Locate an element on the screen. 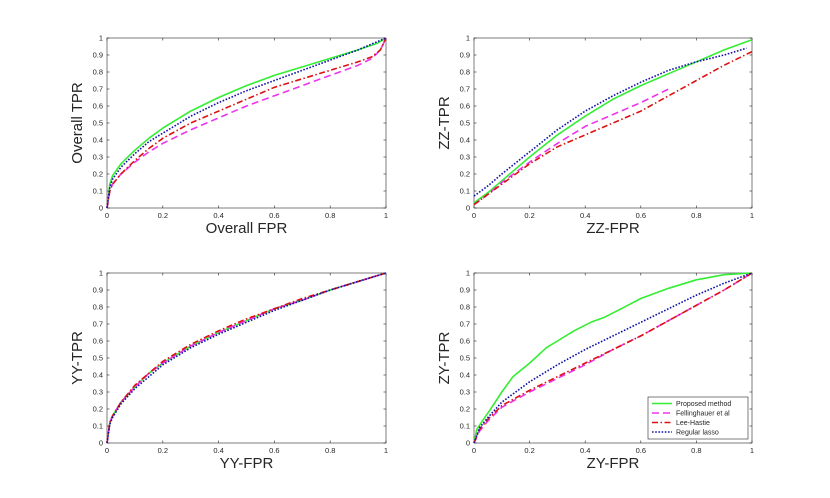 This screenshot has width=830, height=498. zy-ytick-label: 0.8 is located at coordinates (465, 307).